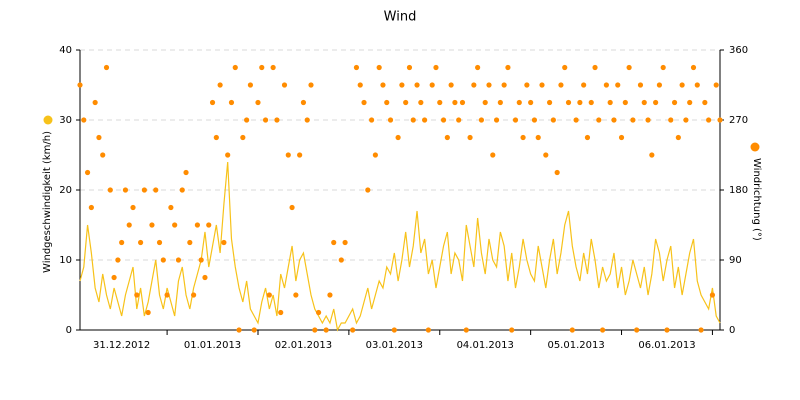  I want to click on y-tick-label: 30, so click(65, 120).